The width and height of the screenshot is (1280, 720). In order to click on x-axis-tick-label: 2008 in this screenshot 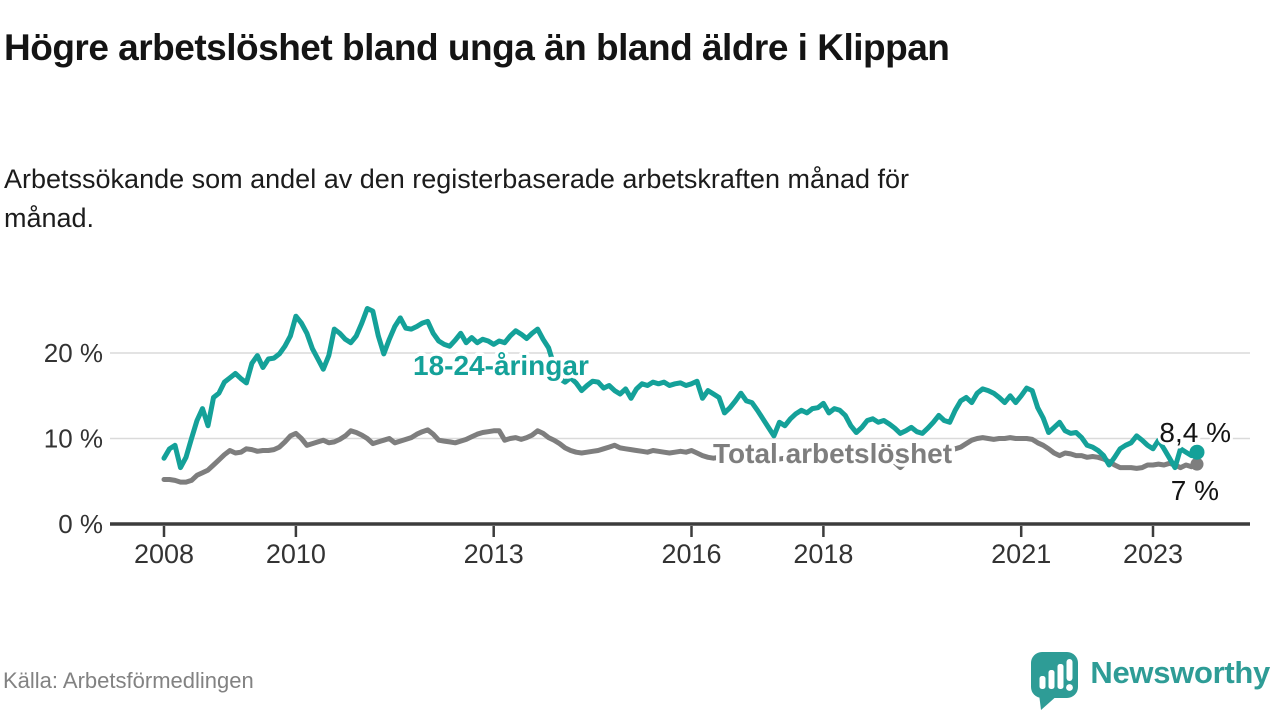, I will do `click(164, 554)`.